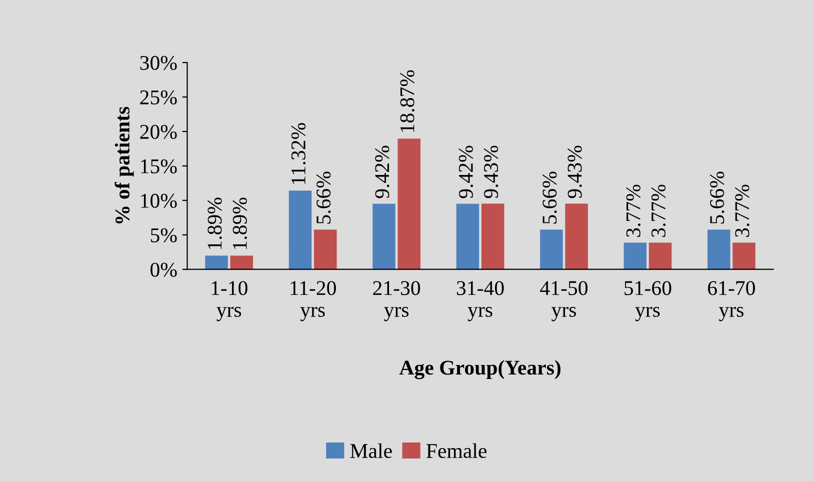 Image resolution: width=814 pixels, height=481 pixels. I want to click on legend-label: Male, so click(371, 450).